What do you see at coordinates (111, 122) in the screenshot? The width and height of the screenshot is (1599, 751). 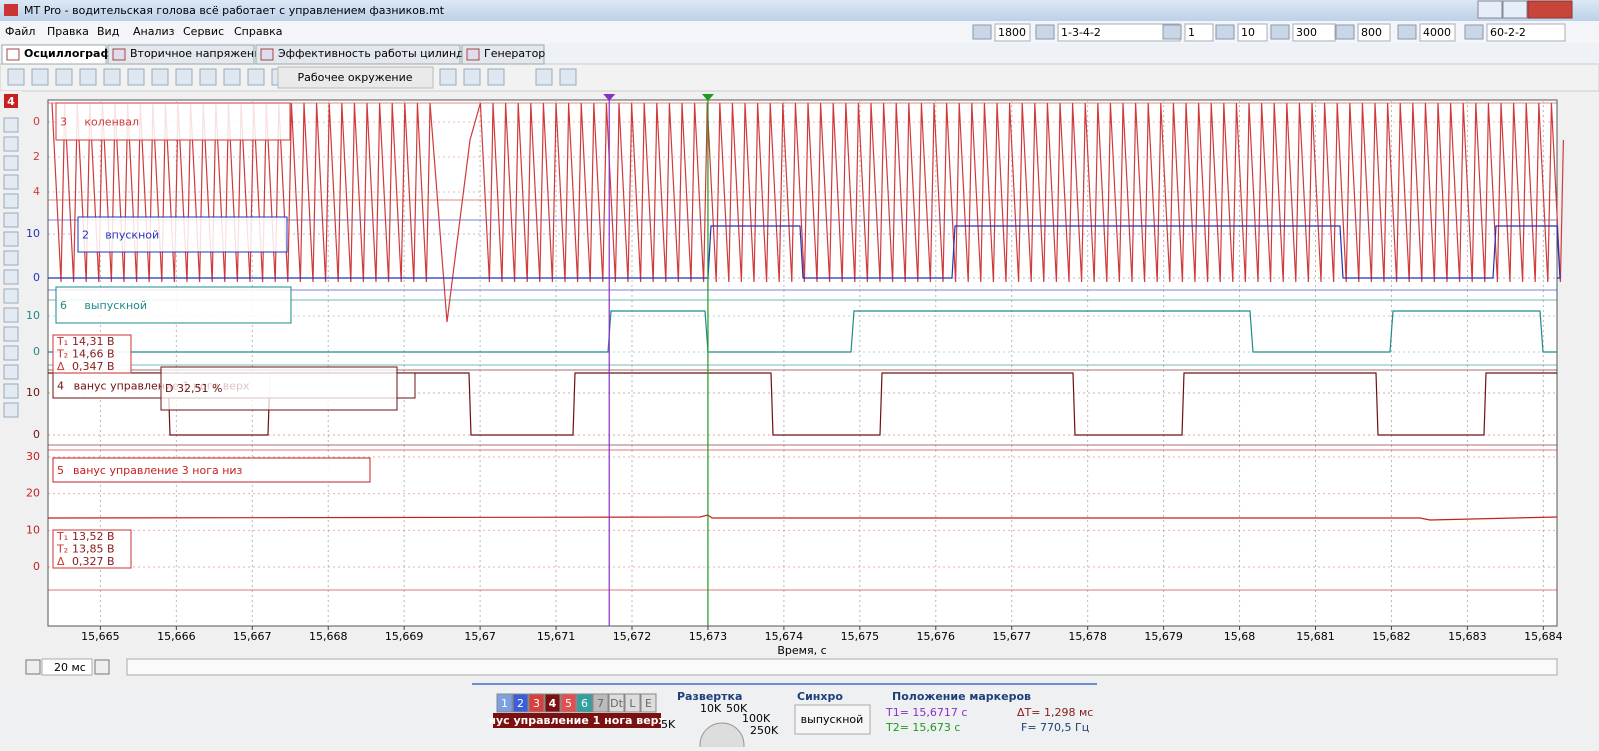 I see `channel-name: коленвал` at bounding box center [111, 122].